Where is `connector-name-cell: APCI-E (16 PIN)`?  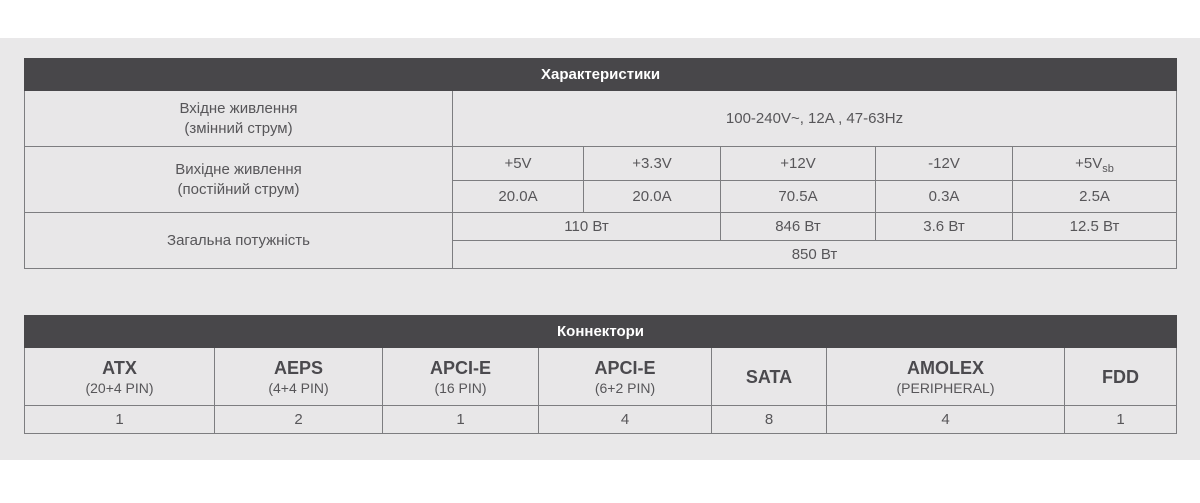
connector-name-cell: APCI-E (16 PIN) is located at coordinates (460, 376).